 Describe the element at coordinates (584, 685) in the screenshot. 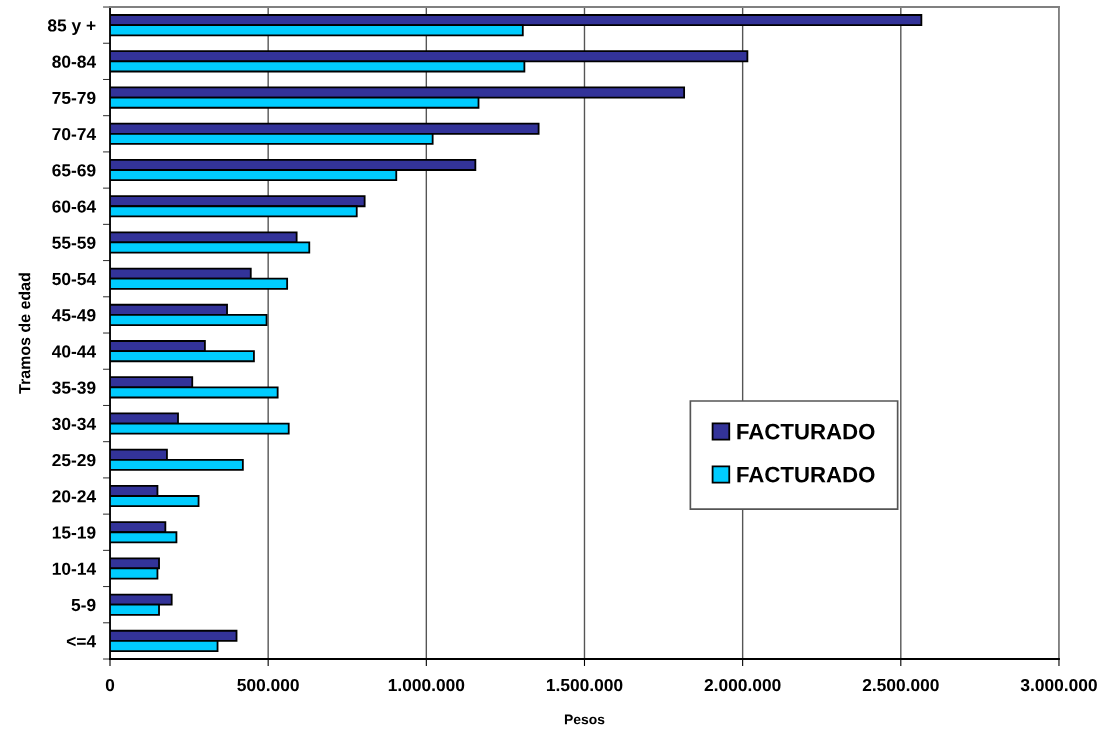

I see `x-tick-label: 1.500.000` at that location.